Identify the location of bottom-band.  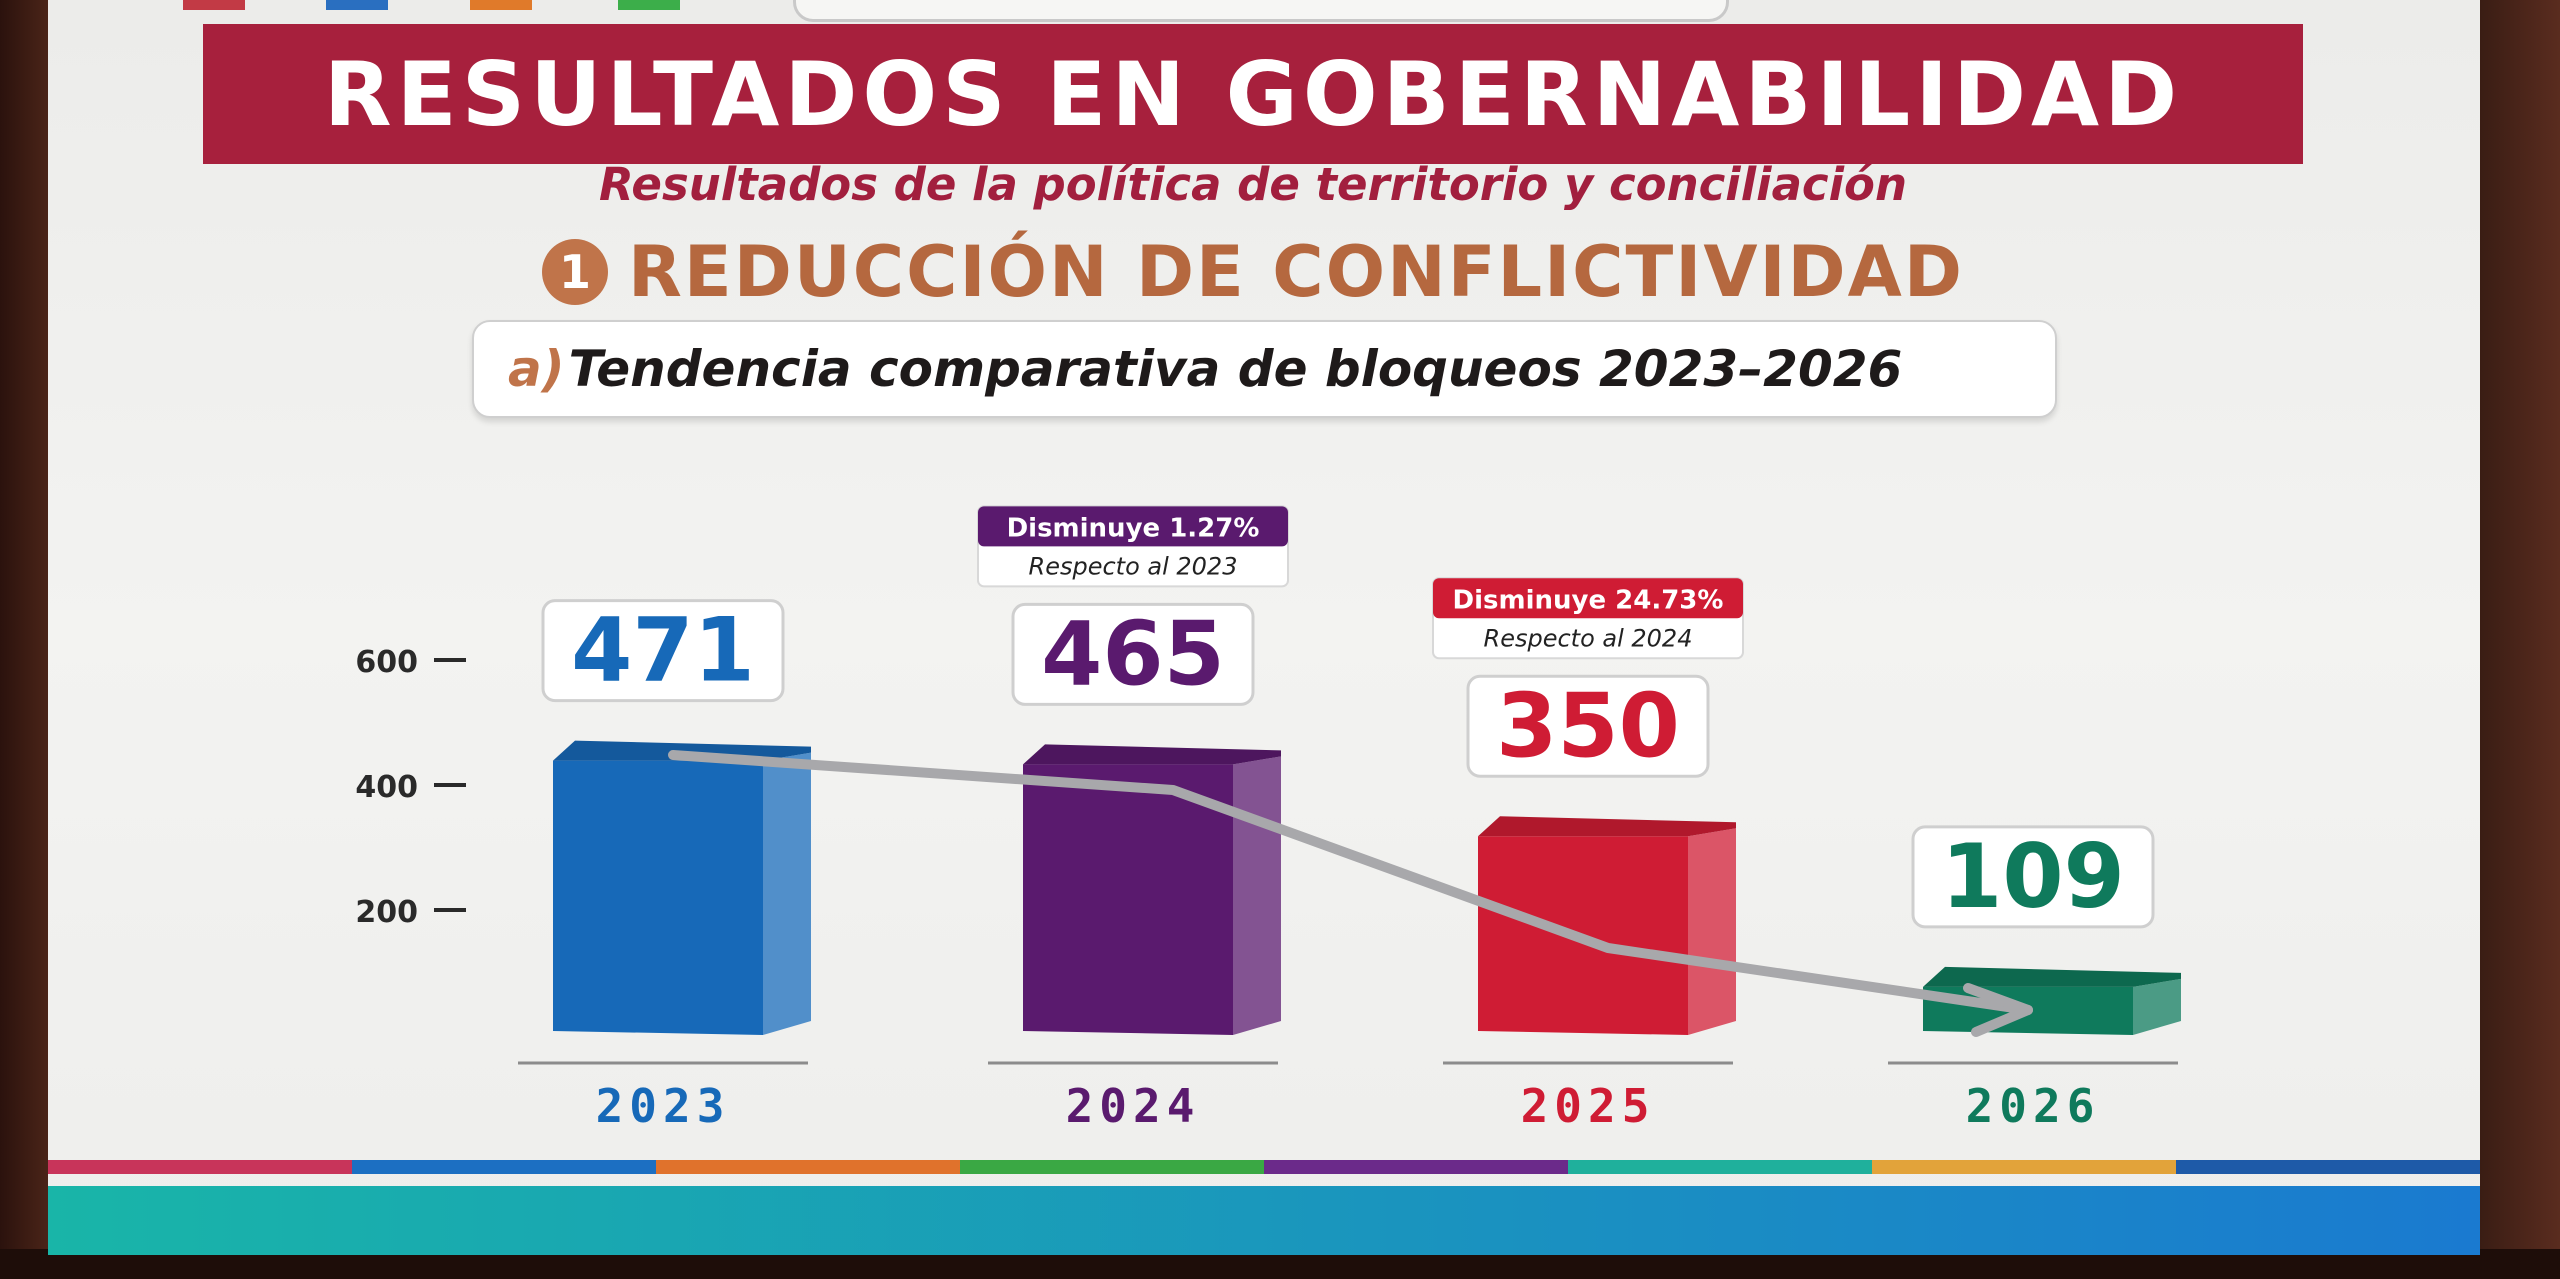
(1264, 1220).